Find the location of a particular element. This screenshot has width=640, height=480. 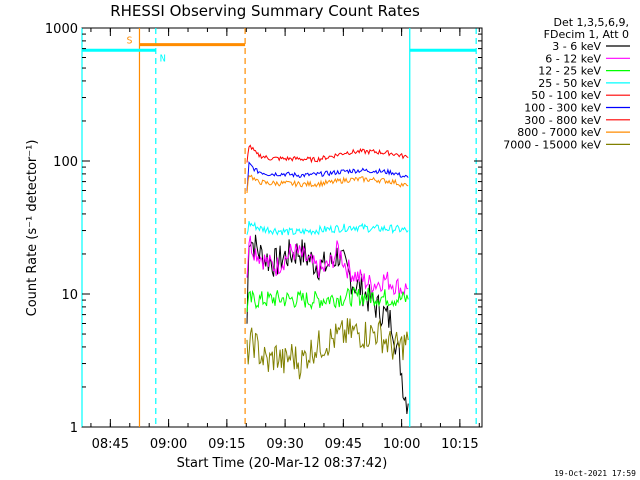

x-tick-label: 10:00 is located at coordinates (401, 444).